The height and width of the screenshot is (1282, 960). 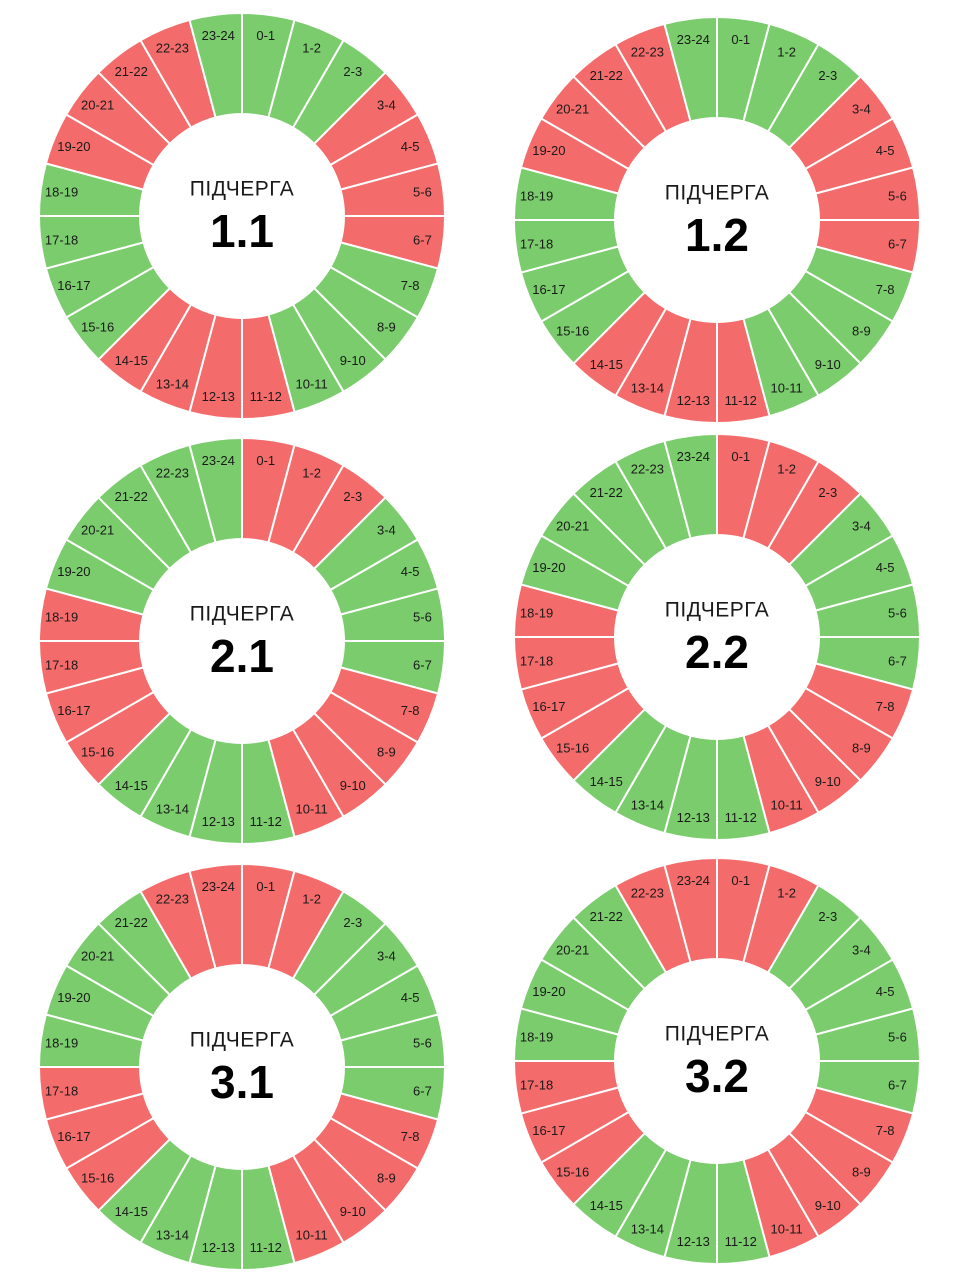 I want to click on donut-hole, so click(x=717, y=637).